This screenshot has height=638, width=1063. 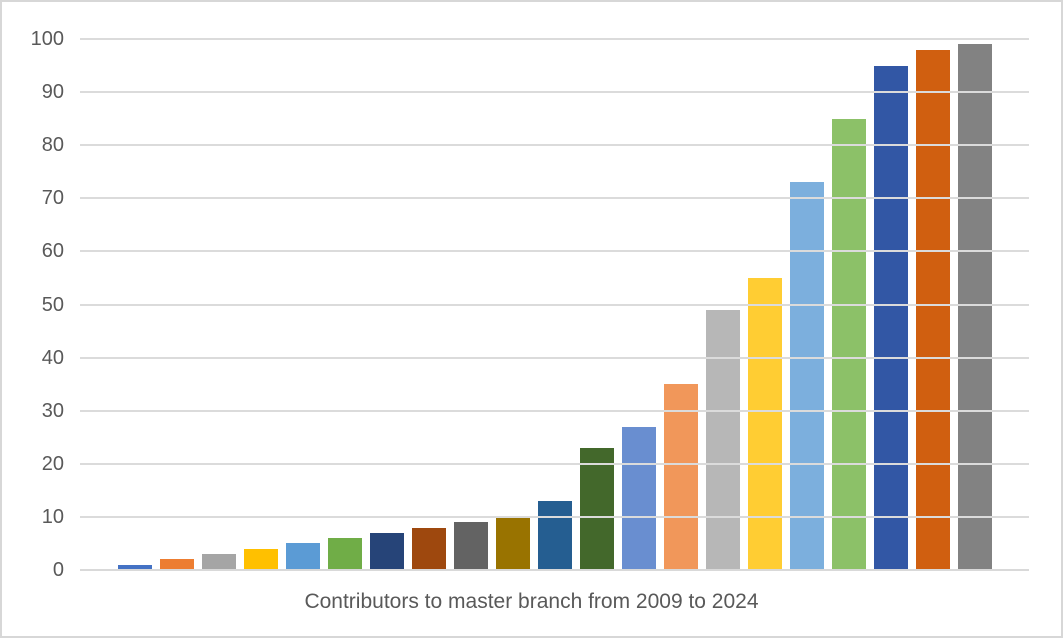 What do you see at coordinates (52, 92) in the screenshot?
I see `y-axis-tick-label: 90` at bounding box center [52, 92].